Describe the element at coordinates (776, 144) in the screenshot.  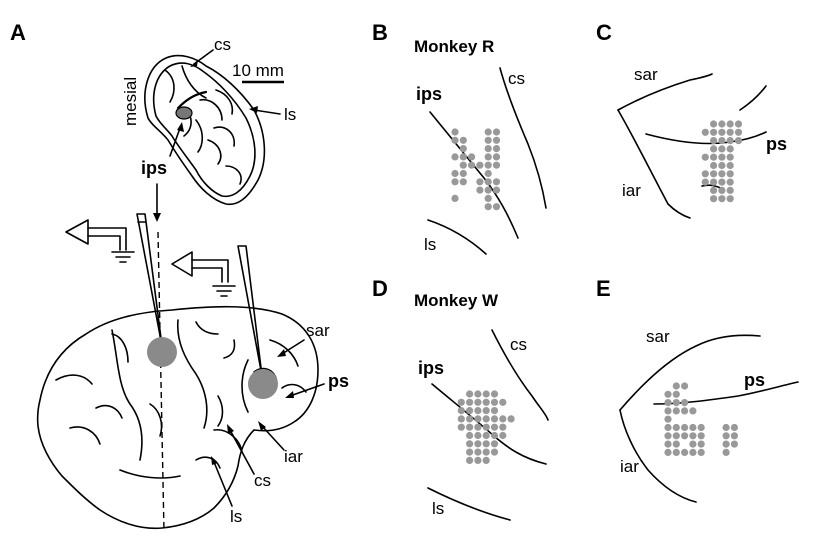
I see `label-ps-c: ps` at that location.